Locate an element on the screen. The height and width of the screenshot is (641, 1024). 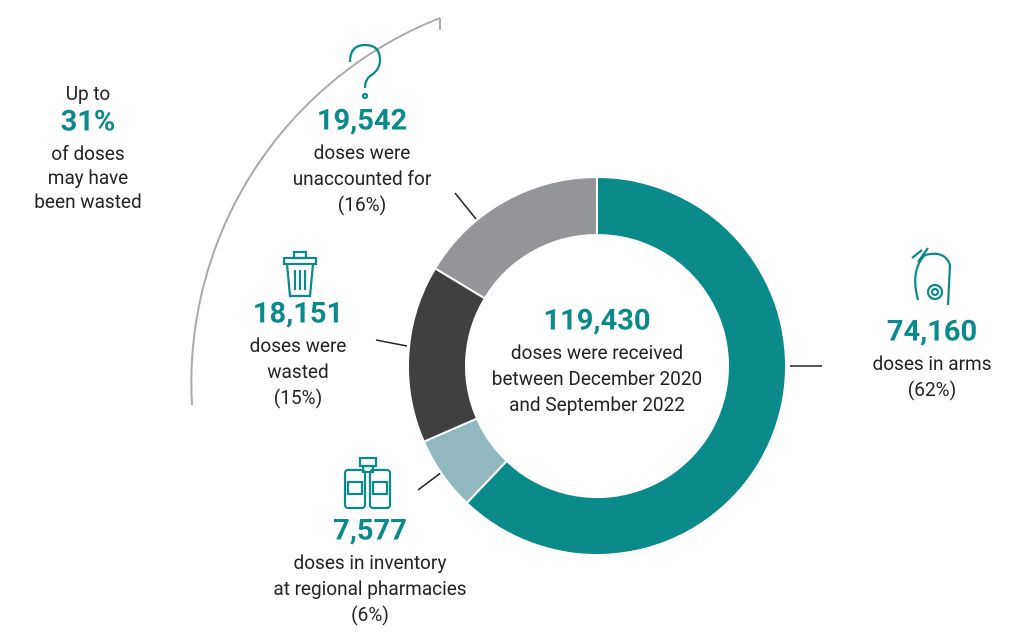
arm-icon is located at coordinates (931, 276).